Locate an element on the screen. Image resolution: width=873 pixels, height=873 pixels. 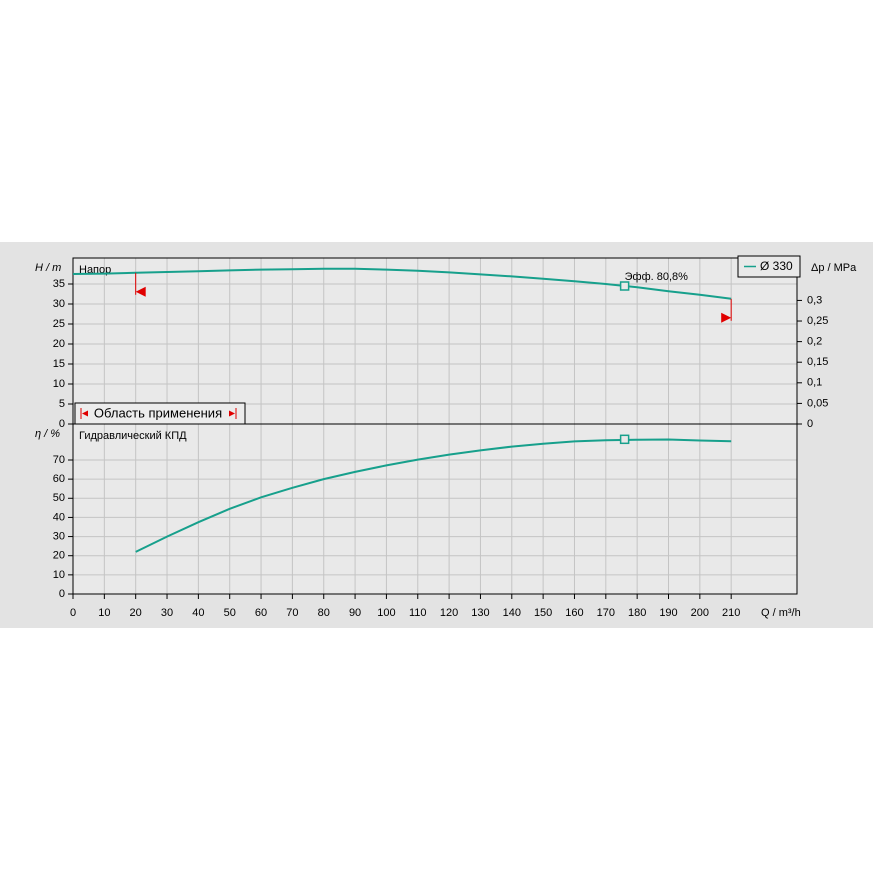
x-tick-label: 120 is located at coordinates (449, 613).